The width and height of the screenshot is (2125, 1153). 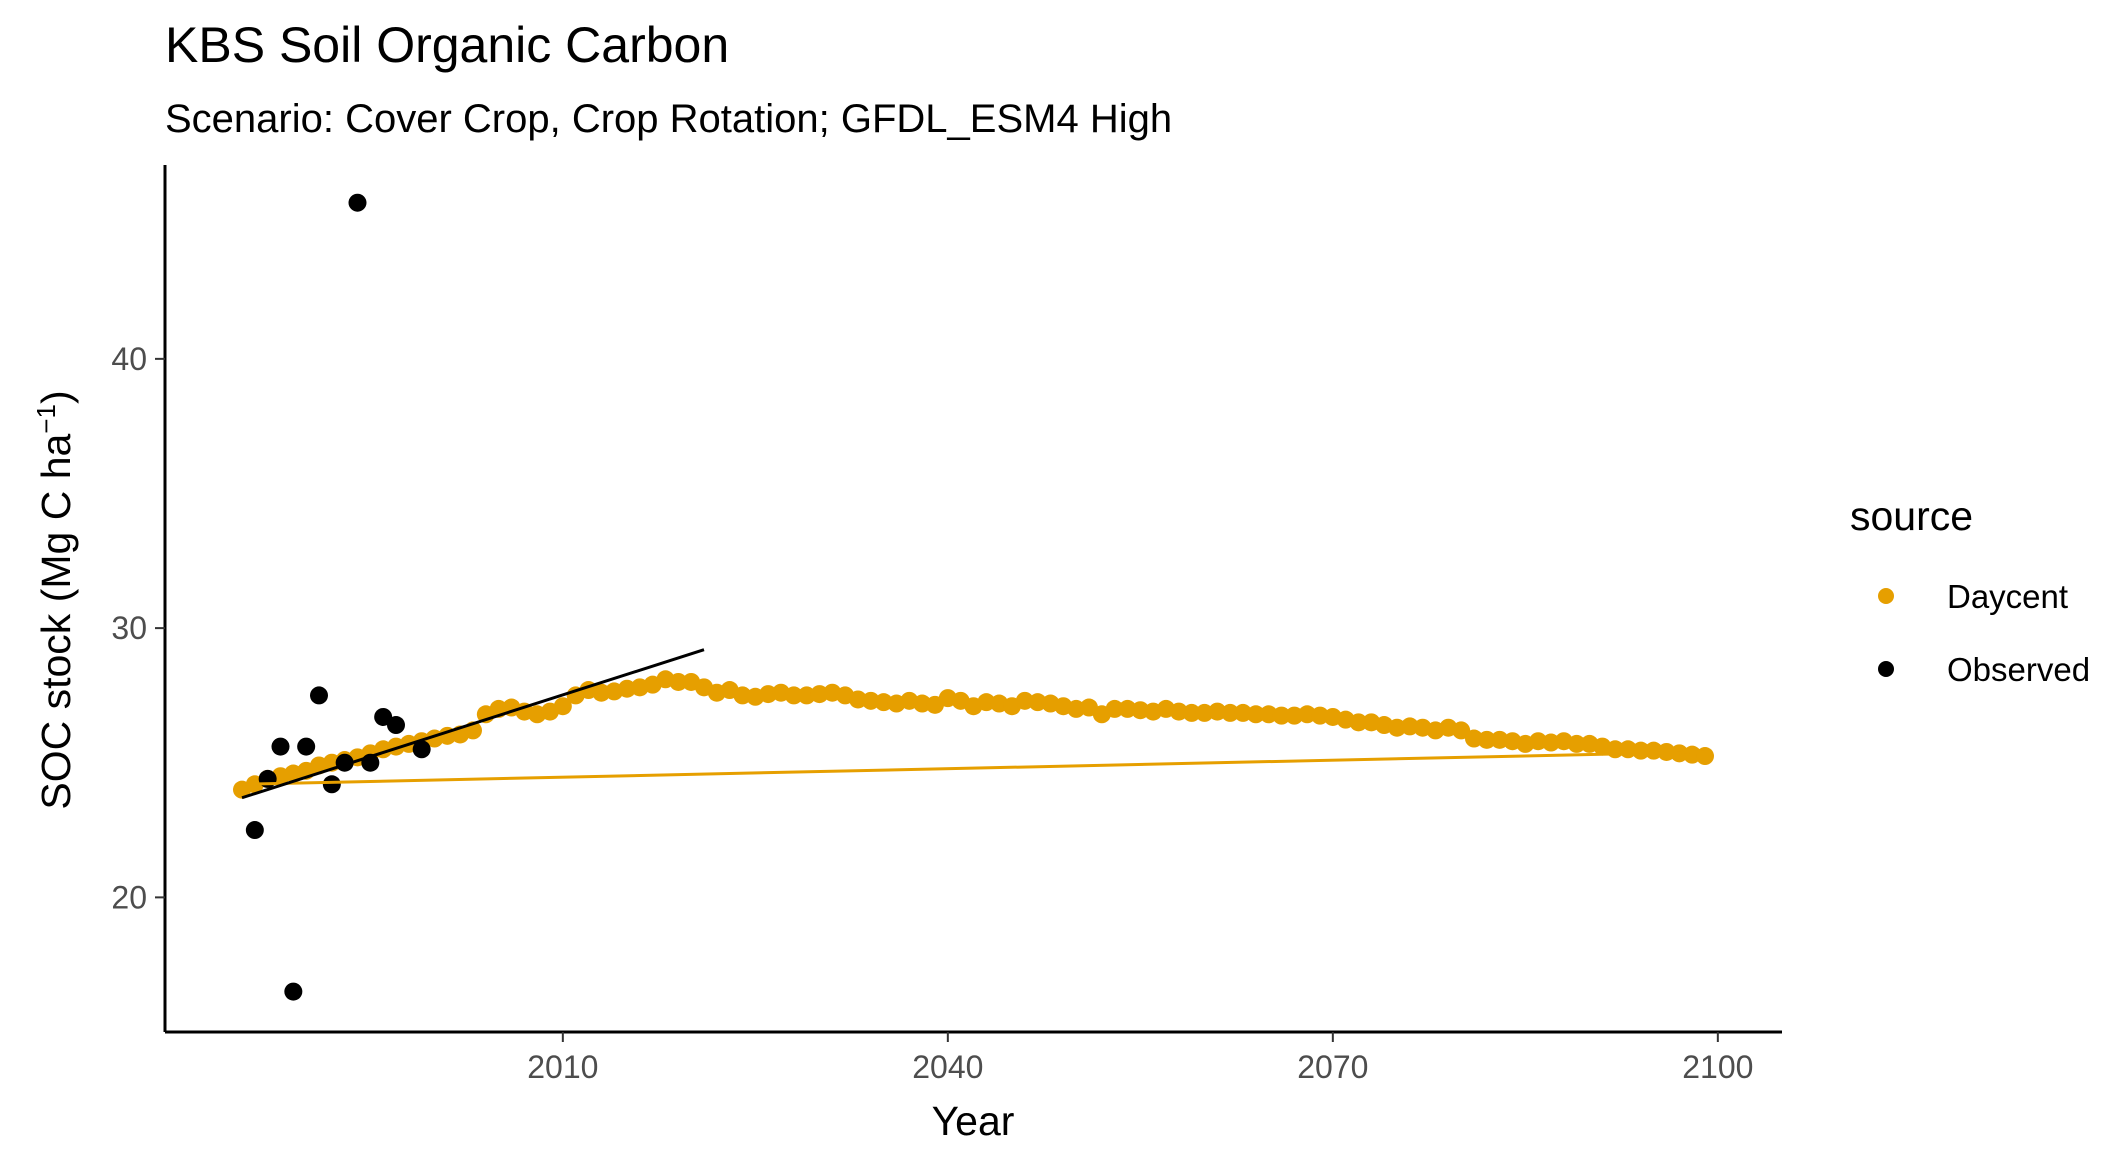 What do you see at coordinates (447, 45) in the screenshot?
I see `chart-title: KBS Soil Organic Carbon` at bounding box center [447, 45].